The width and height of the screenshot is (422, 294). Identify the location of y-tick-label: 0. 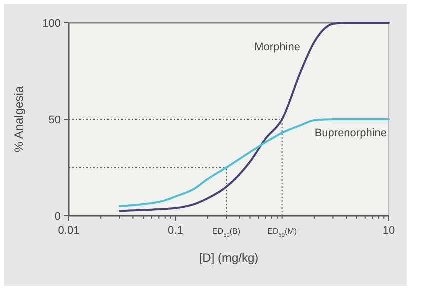
(57, 217).